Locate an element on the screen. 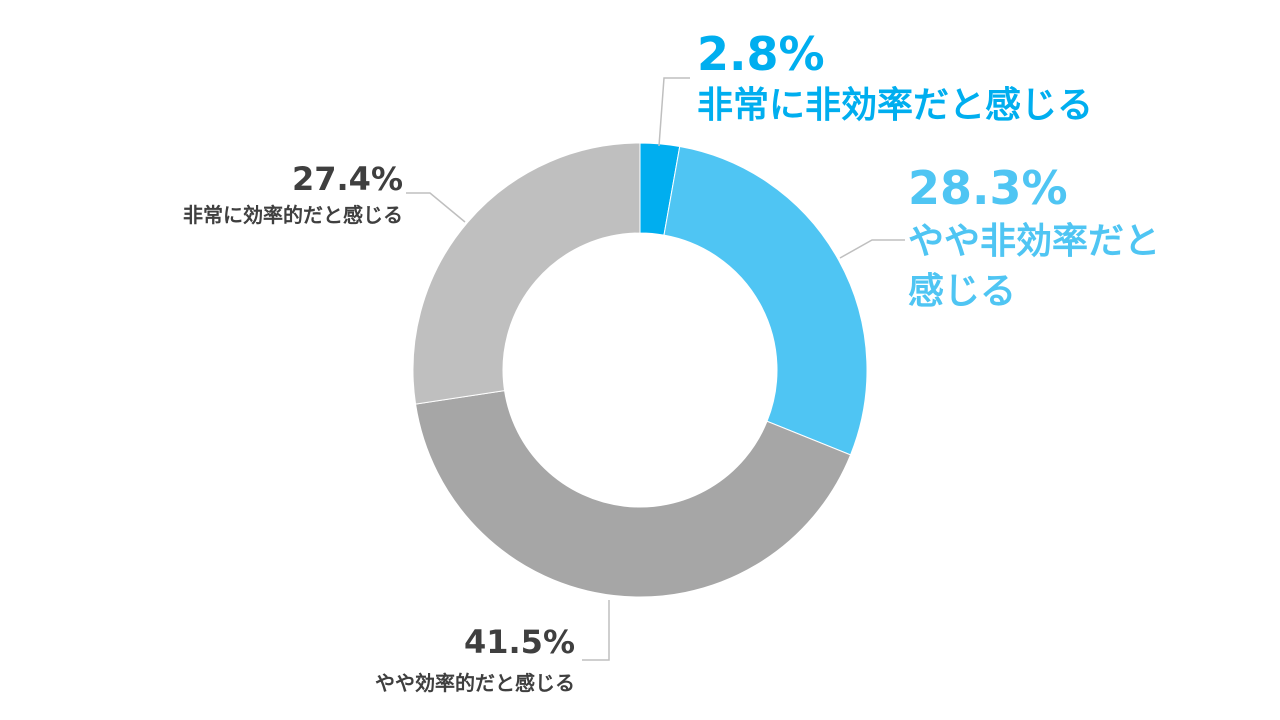 This screenshot has height=720, width=1280. leader-line-s2 is located at coordinates (596, 630).